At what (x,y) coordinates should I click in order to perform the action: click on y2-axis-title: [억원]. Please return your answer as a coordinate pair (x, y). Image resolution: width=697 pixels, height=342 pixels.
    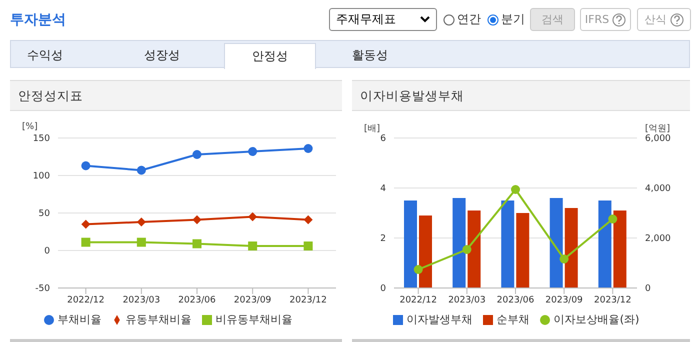
    Looking at the image, I should click on (657, 128).